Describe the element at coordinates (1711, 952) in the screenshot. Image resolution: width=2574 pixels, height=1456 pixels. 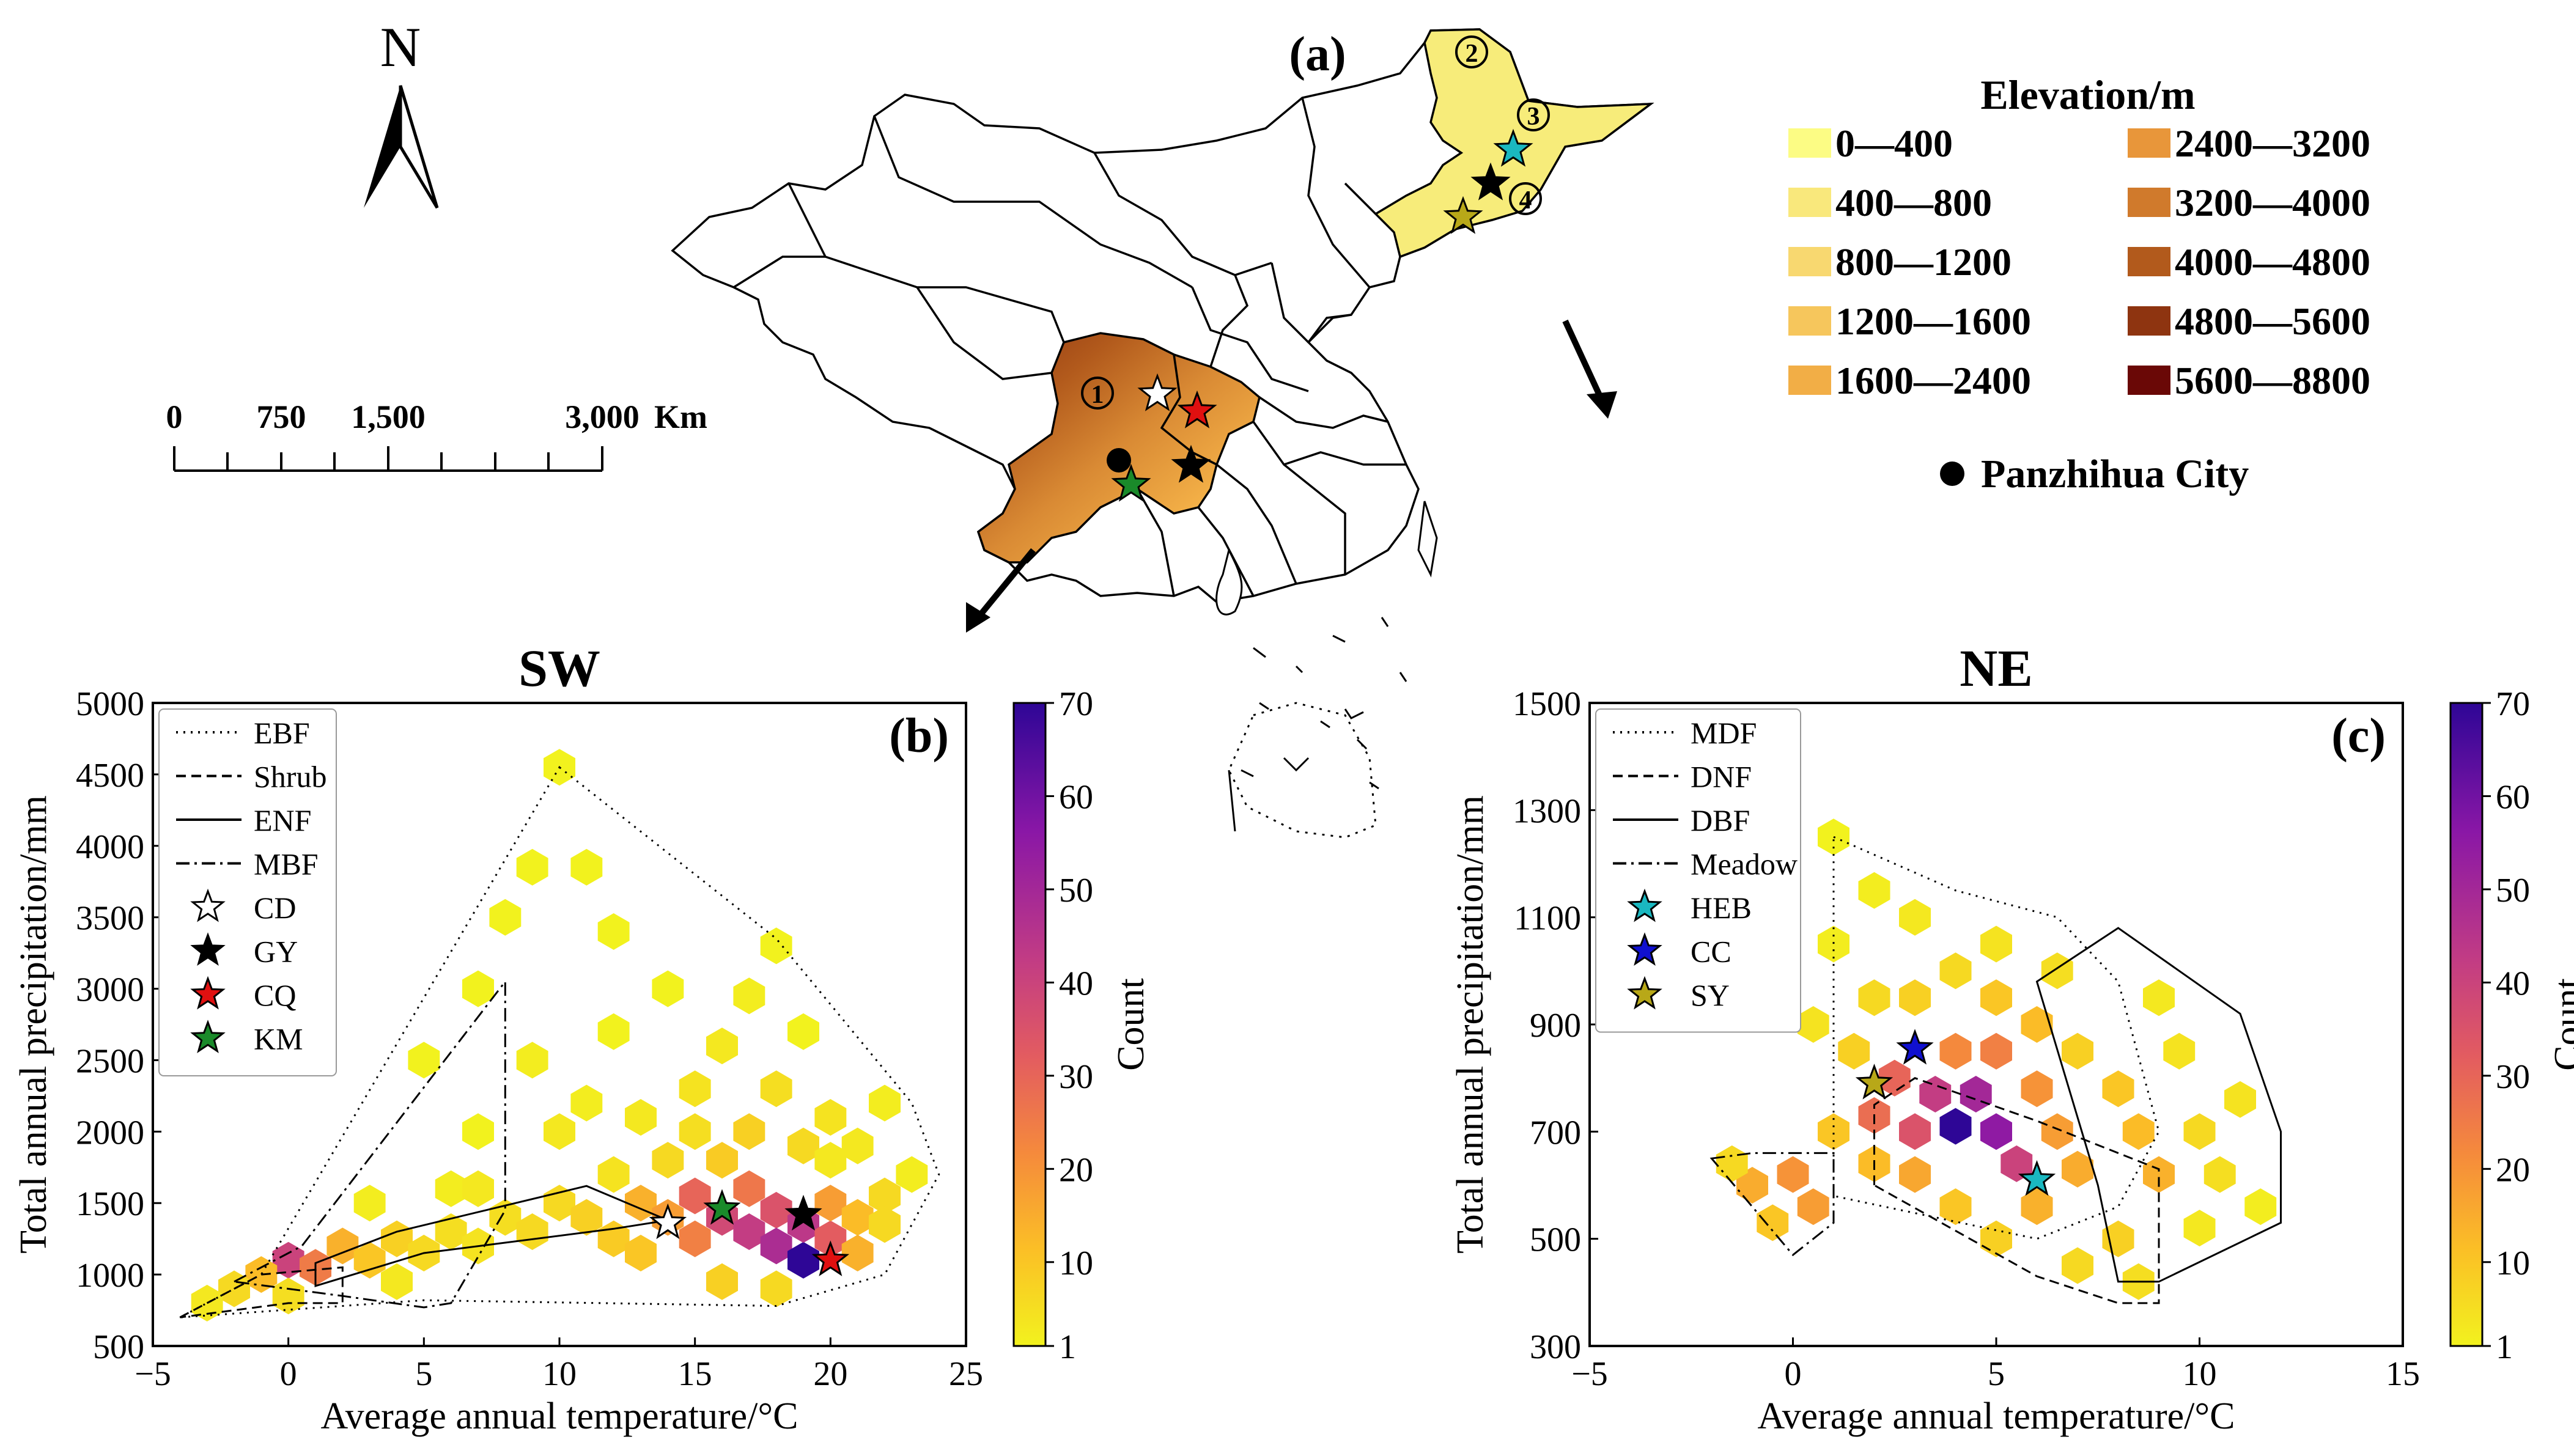
I see `legend-label: CC` at that location.